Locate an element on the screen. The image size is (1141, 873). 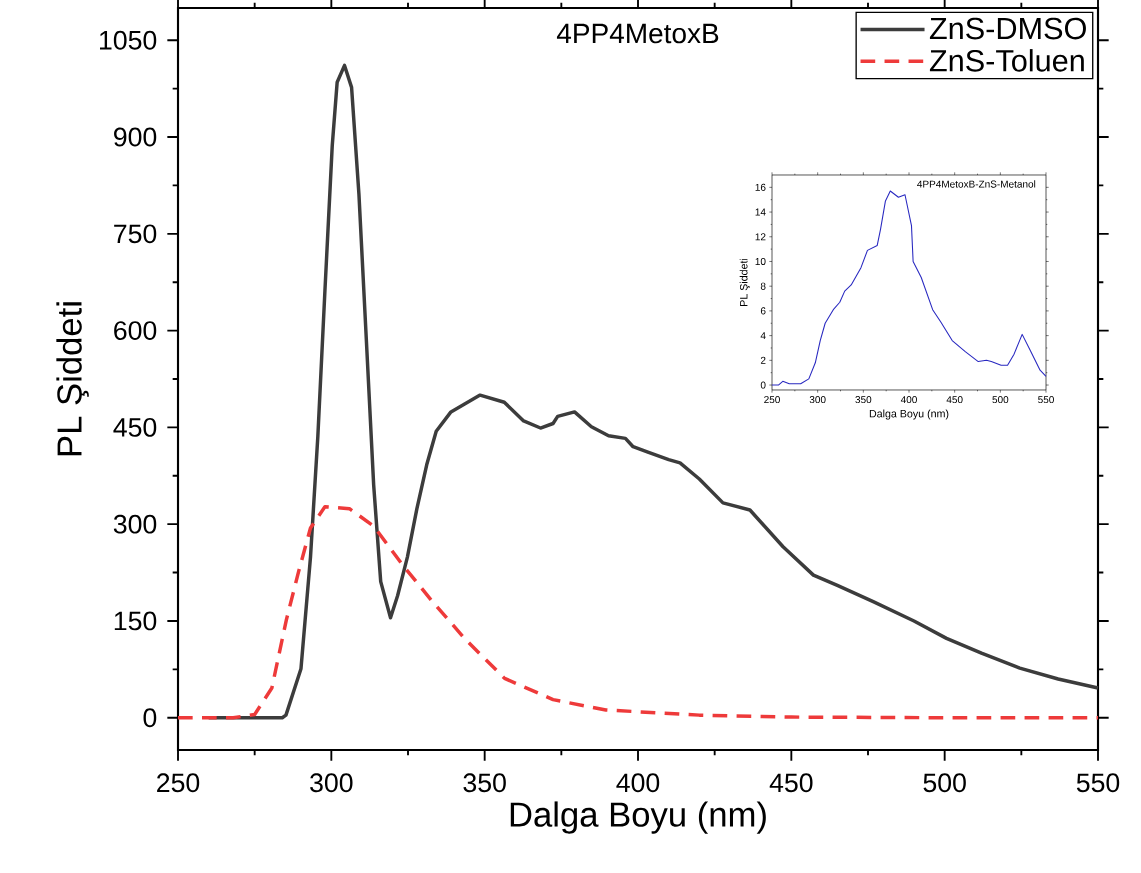
y-tick-label: 10 is located at coordinates (760, 261).